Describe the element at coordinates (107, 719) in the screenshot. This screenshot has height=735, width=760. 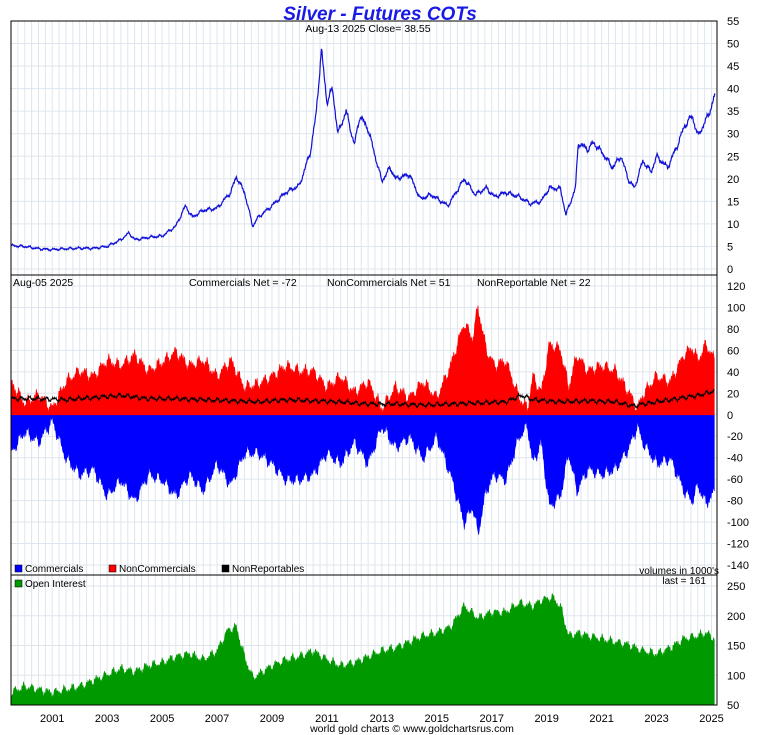
I see `x-tick-label: 2003` at that location.